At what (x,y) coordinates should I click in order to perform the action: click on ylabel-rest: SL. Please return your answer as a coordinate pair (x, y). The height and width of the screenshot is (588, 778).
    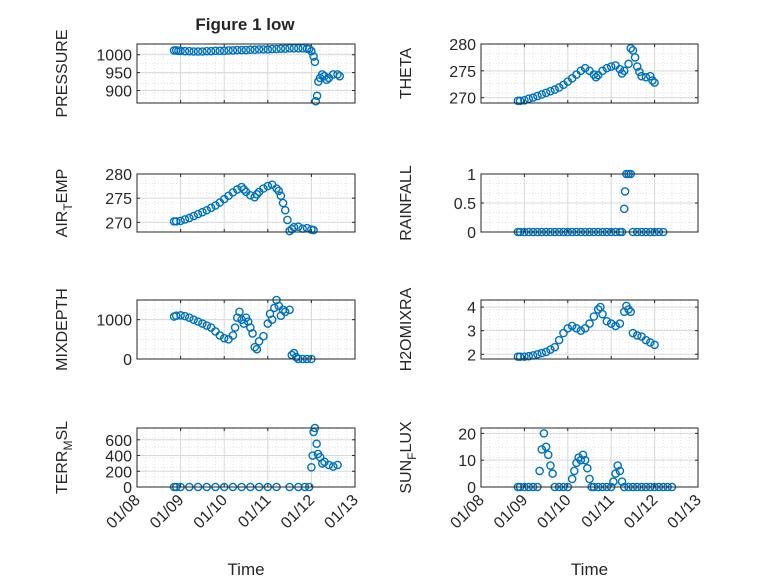
    Looking at the image, I should click on (62, 431).